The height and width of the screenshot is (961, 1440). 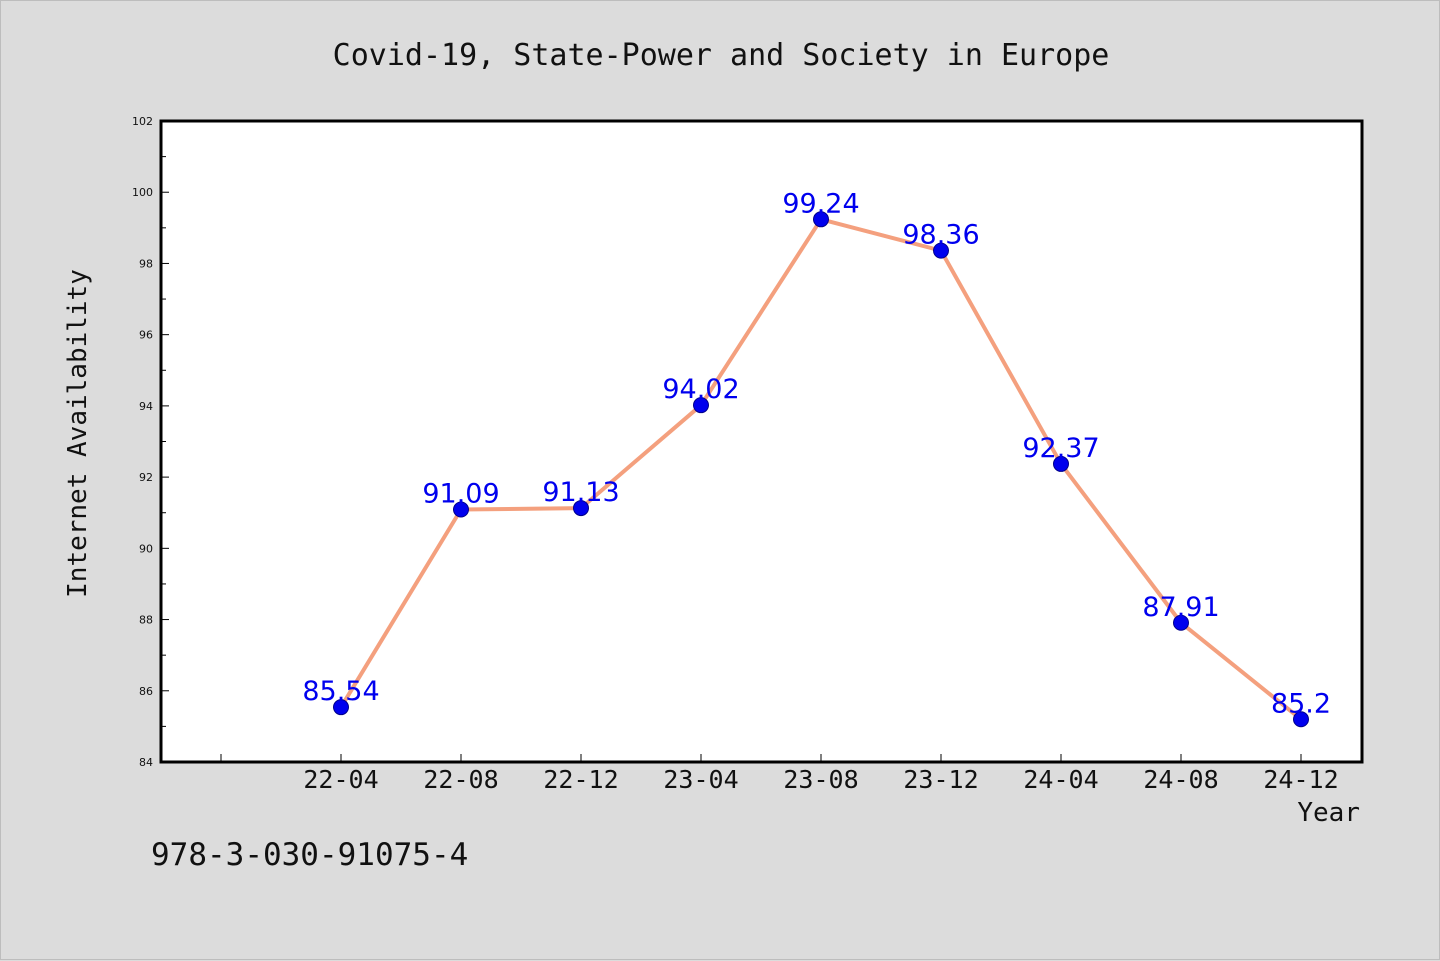 I want to click on y-tick-label: 98, so click(x=146, y=263).